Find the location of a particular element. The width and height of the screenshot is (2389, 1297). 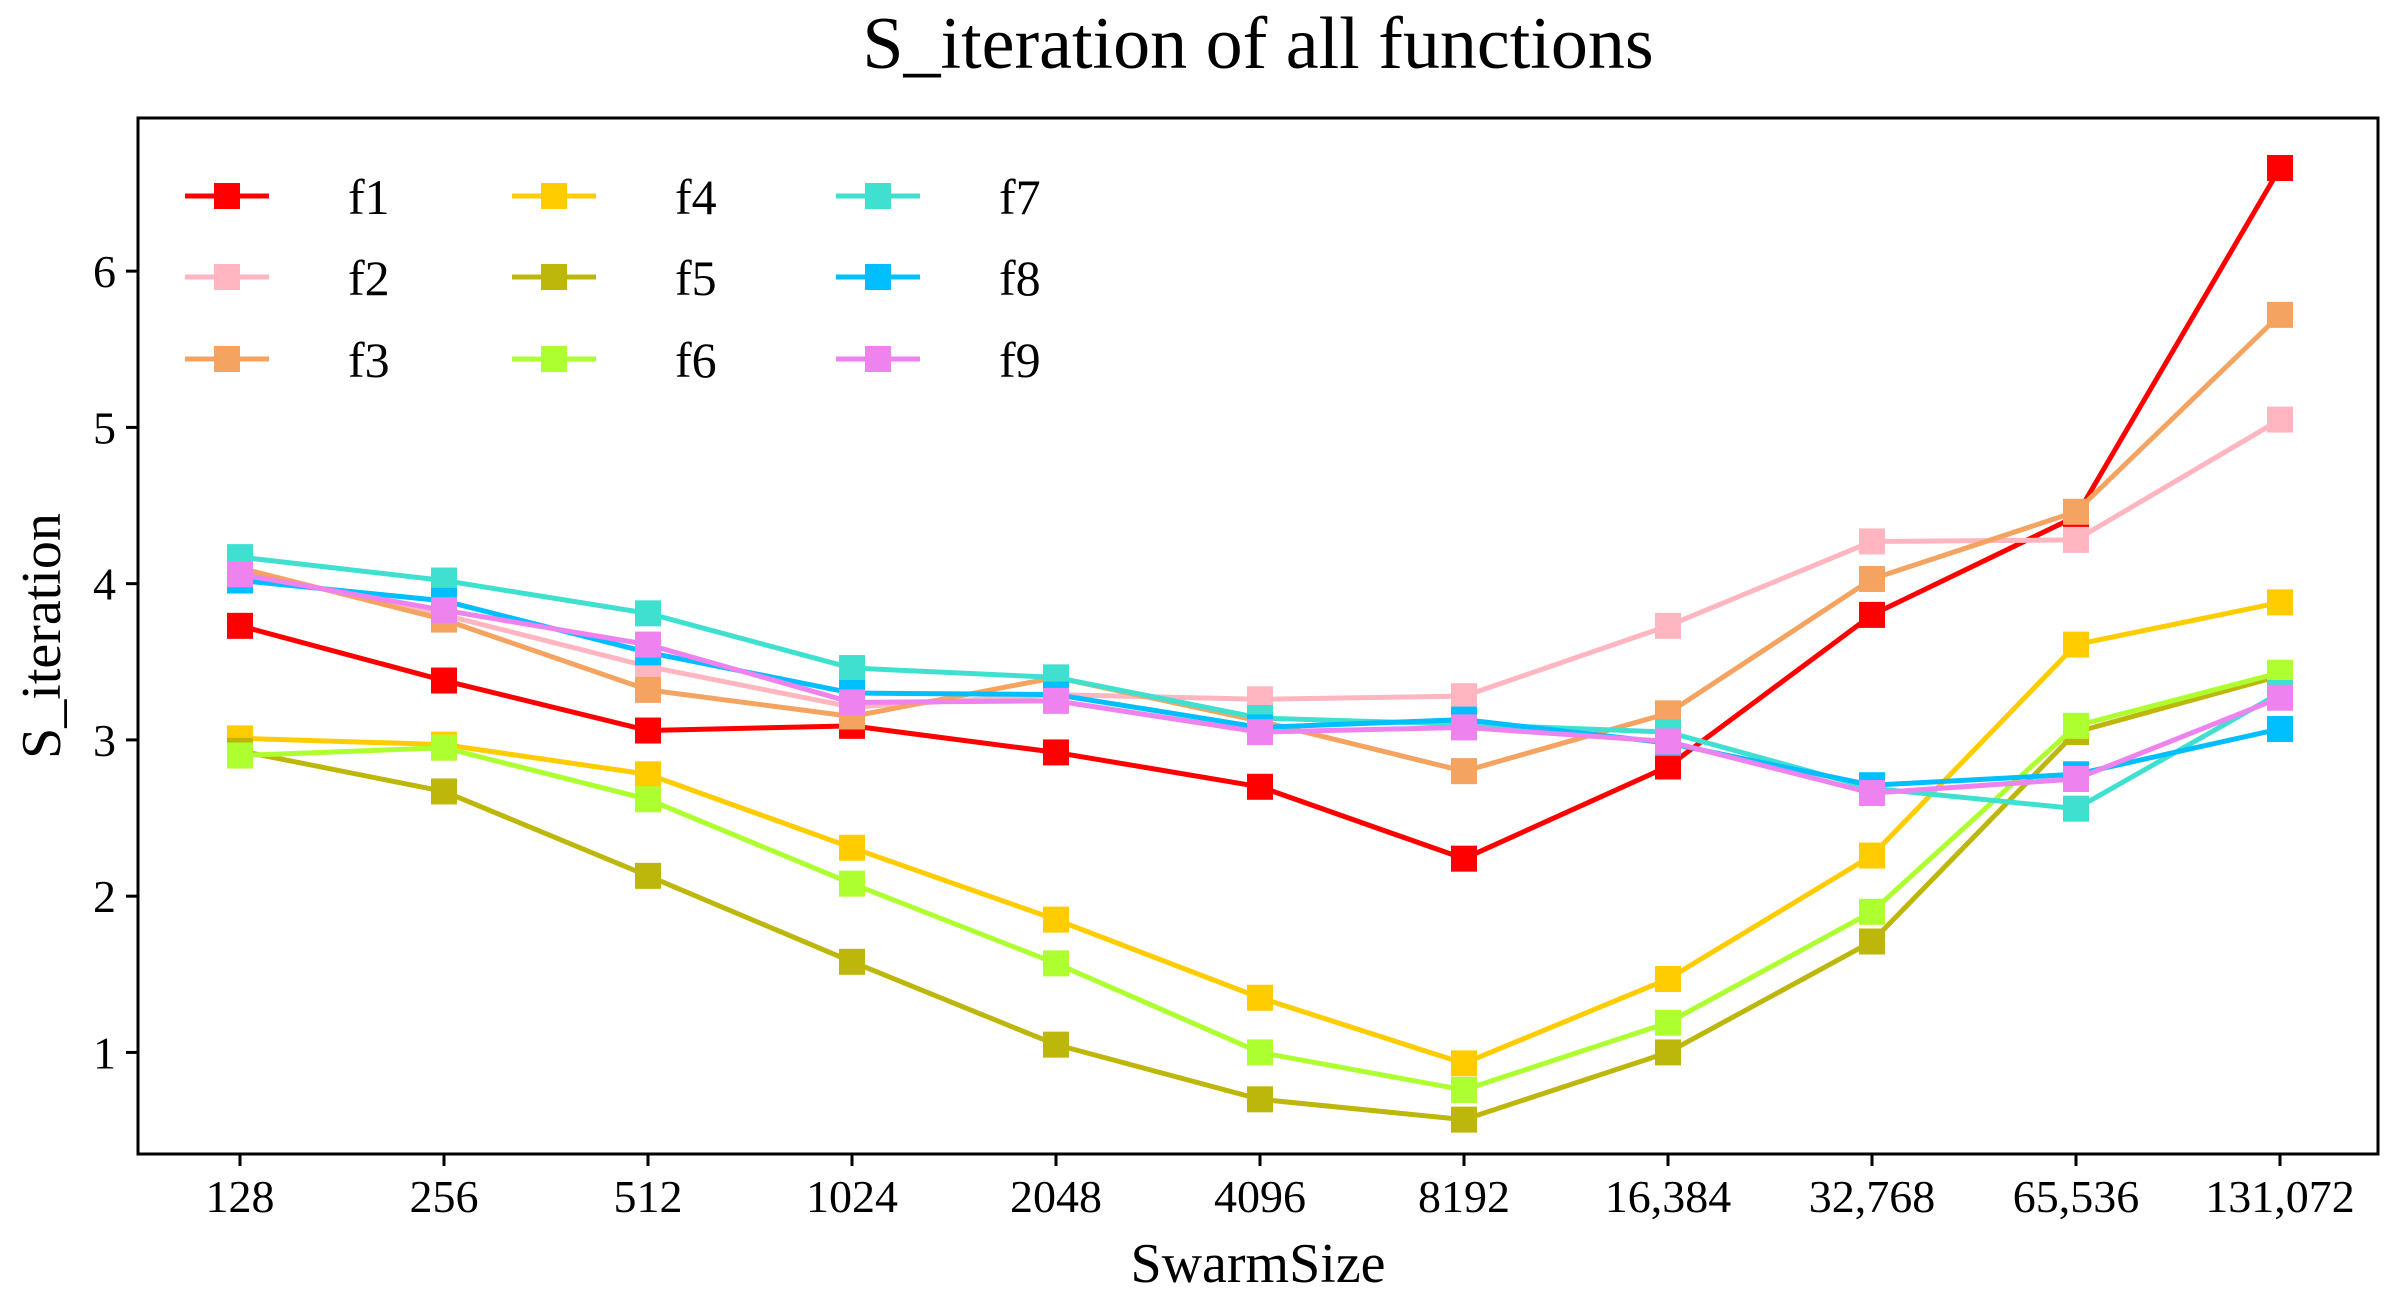

y-axis: 1 2 3 4 5 6 is located at coordinates (115, 662).